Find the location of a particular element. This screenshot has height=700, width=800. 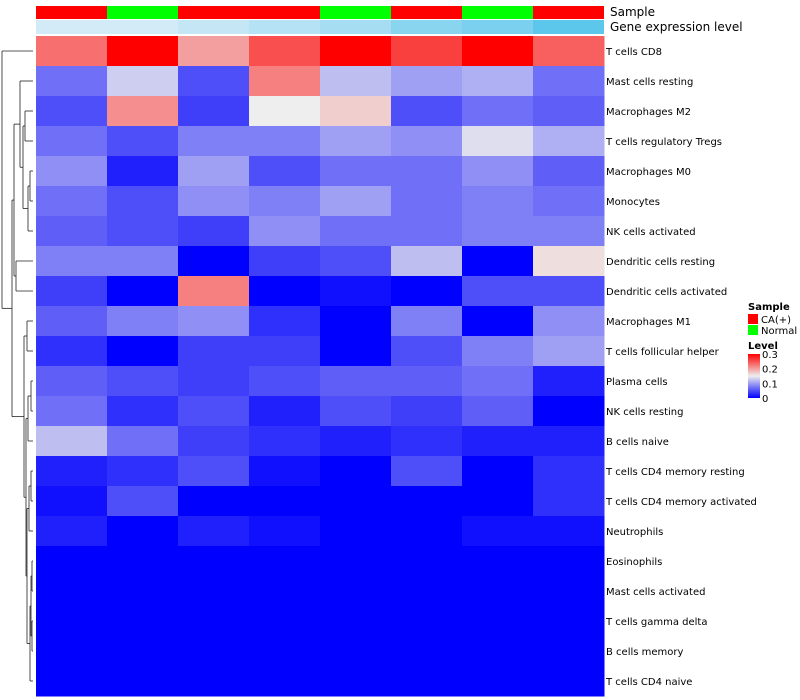

row-label: T cells follicular helper is located at coordinates (662, 352).